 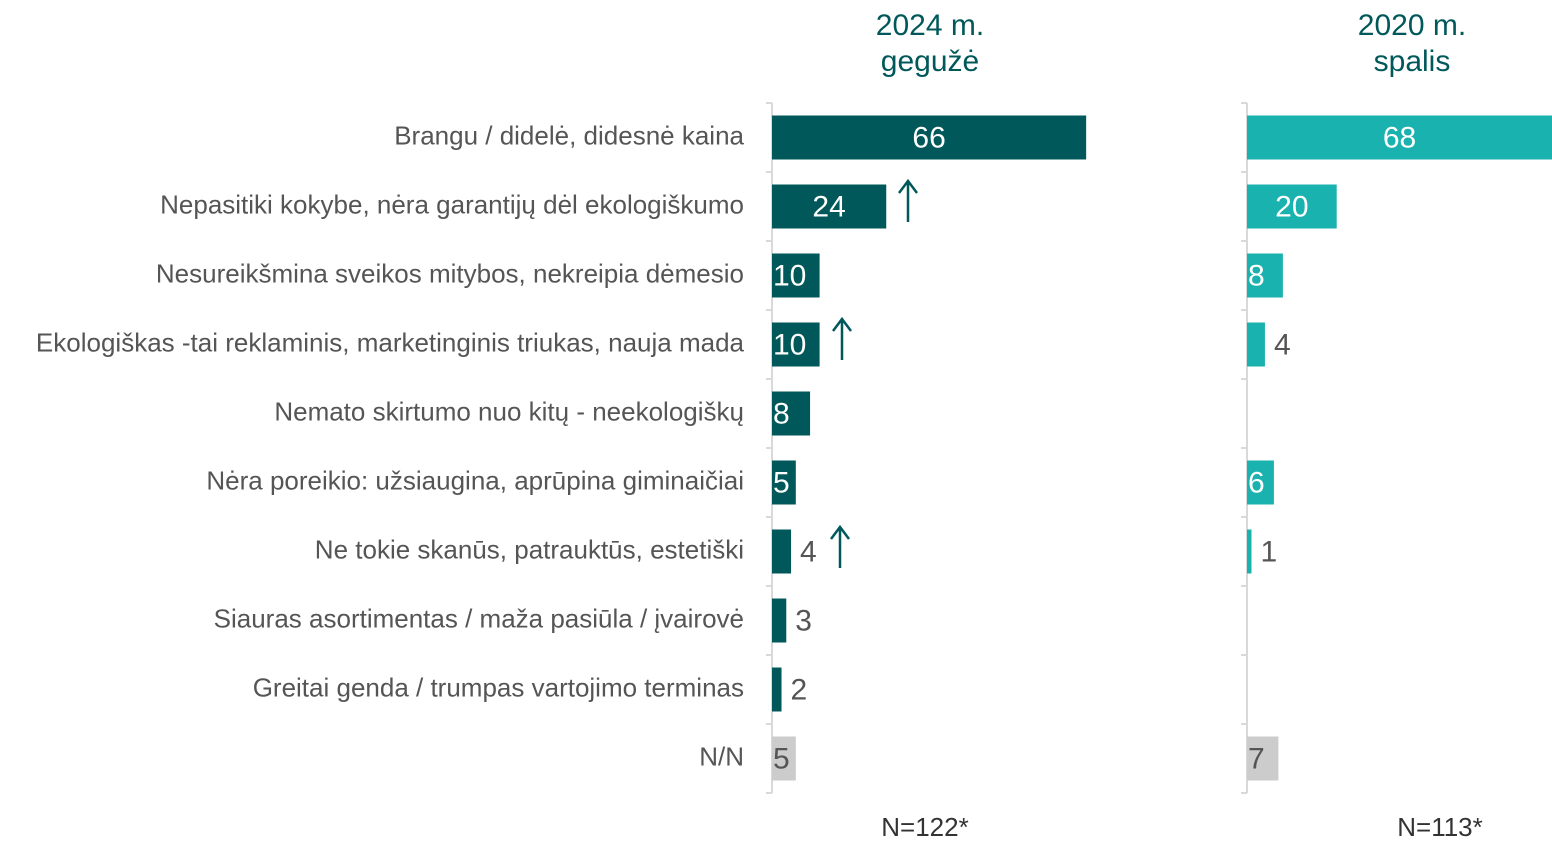 What do you see at coordinates (1256, 758) in the screenshot?
I see `value-label: 7` at bounding box center [1256, 758].